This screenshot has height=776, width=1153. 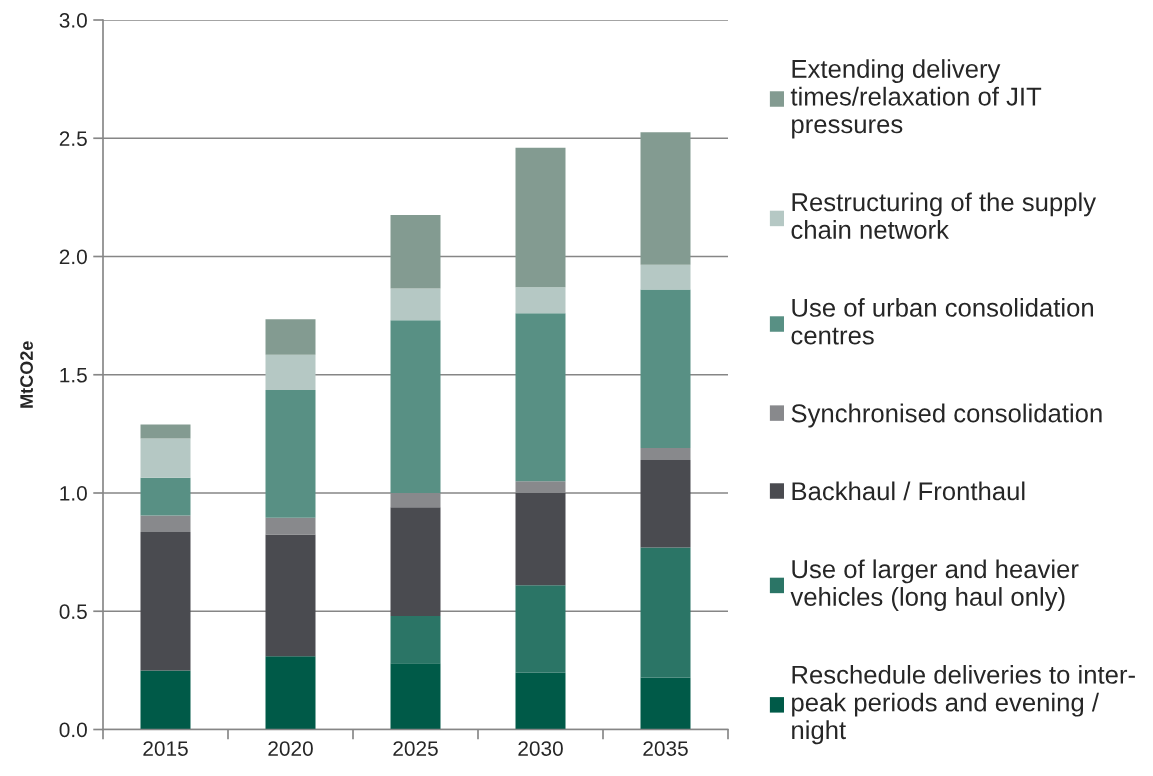 What do you see at coordinates (944, 215) in the screenshot?
I see `legend-label: Restructuring of the supply chain network` at bounding box center [944, 215].